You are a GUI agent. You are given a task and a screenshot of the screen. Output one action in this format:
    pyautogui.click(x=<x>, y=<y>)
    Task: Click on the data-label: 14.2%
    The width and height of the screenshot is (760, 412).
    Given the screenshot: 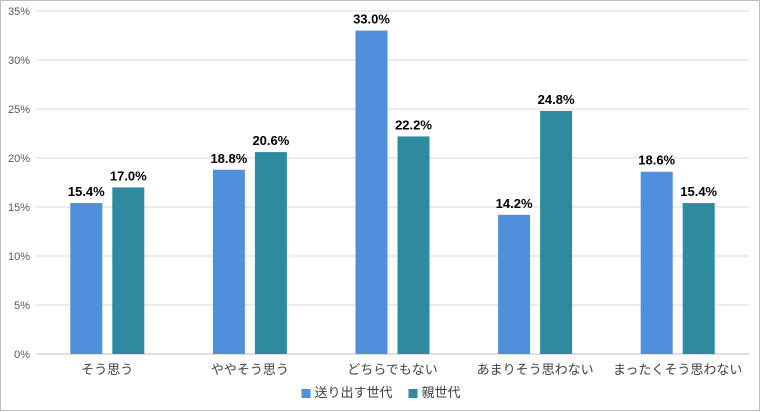 What is the action you would take?
    pyautogui.click(x=514, y=203)
    